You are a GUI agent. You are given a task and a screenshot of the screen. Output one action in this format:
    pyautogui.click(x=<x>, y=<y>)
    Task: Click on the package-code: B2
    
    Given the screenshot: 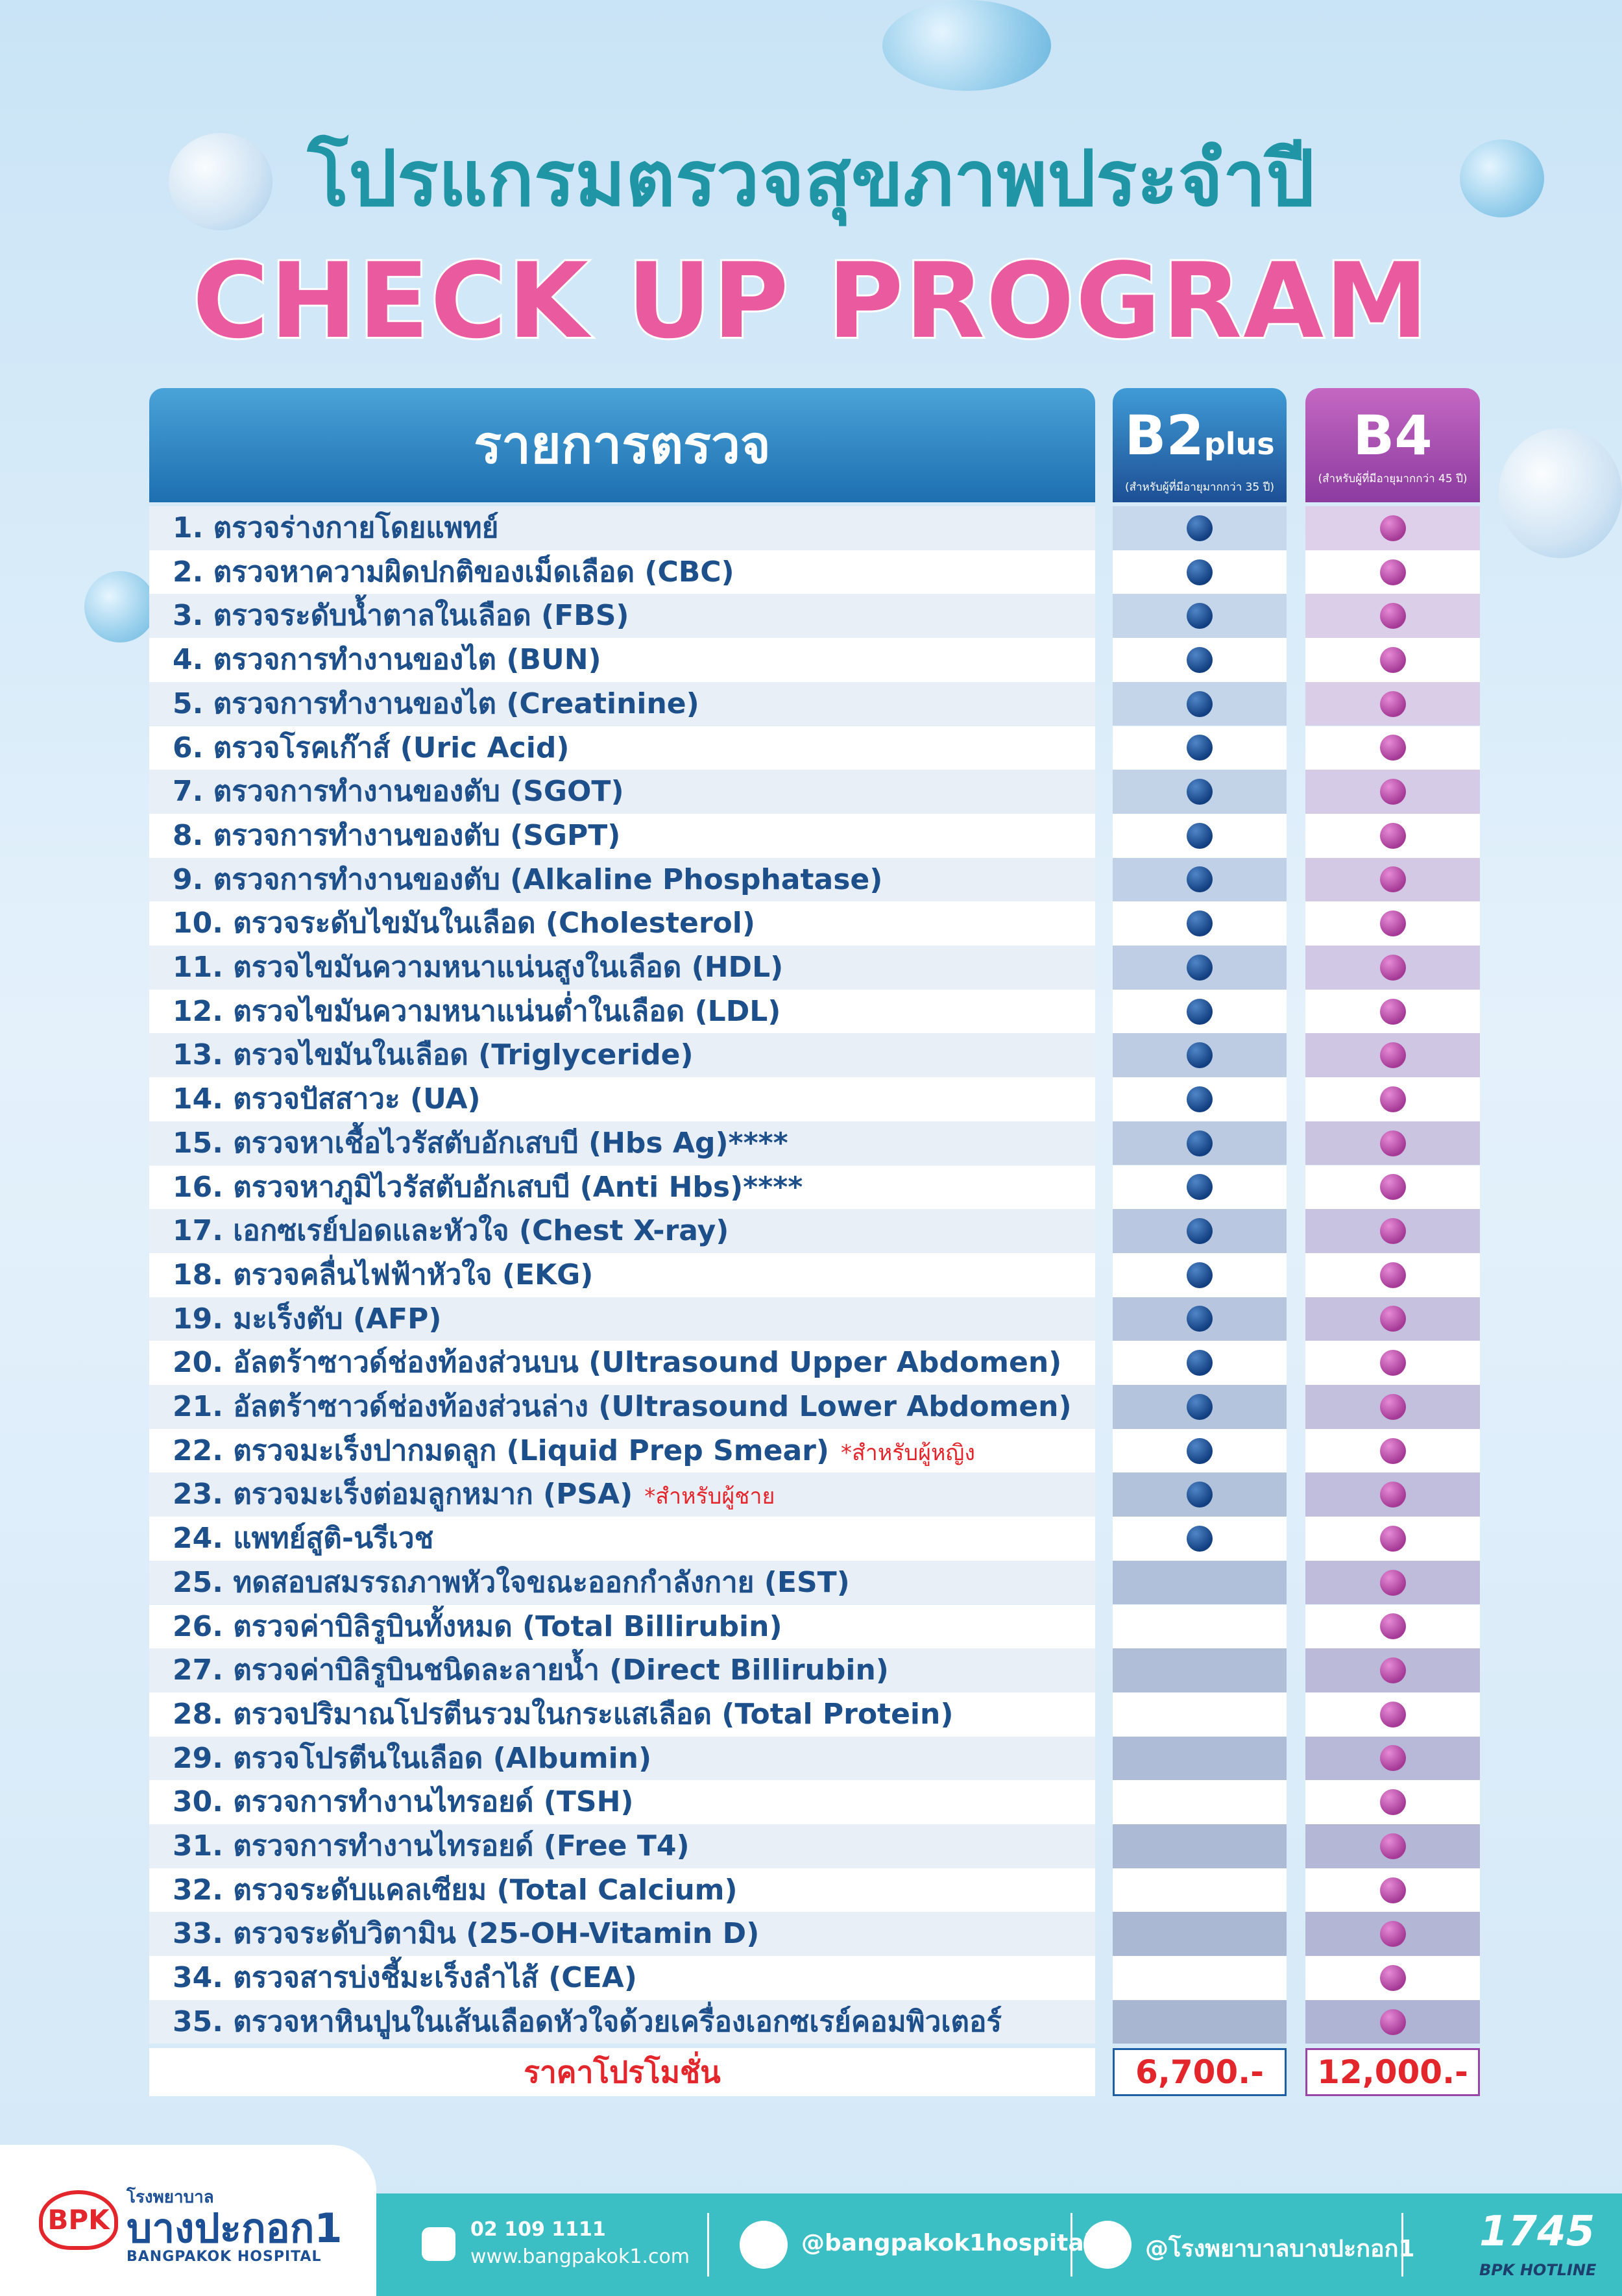 What is the action you would take?
    pyautogui.click(x=1164, y=435)
    